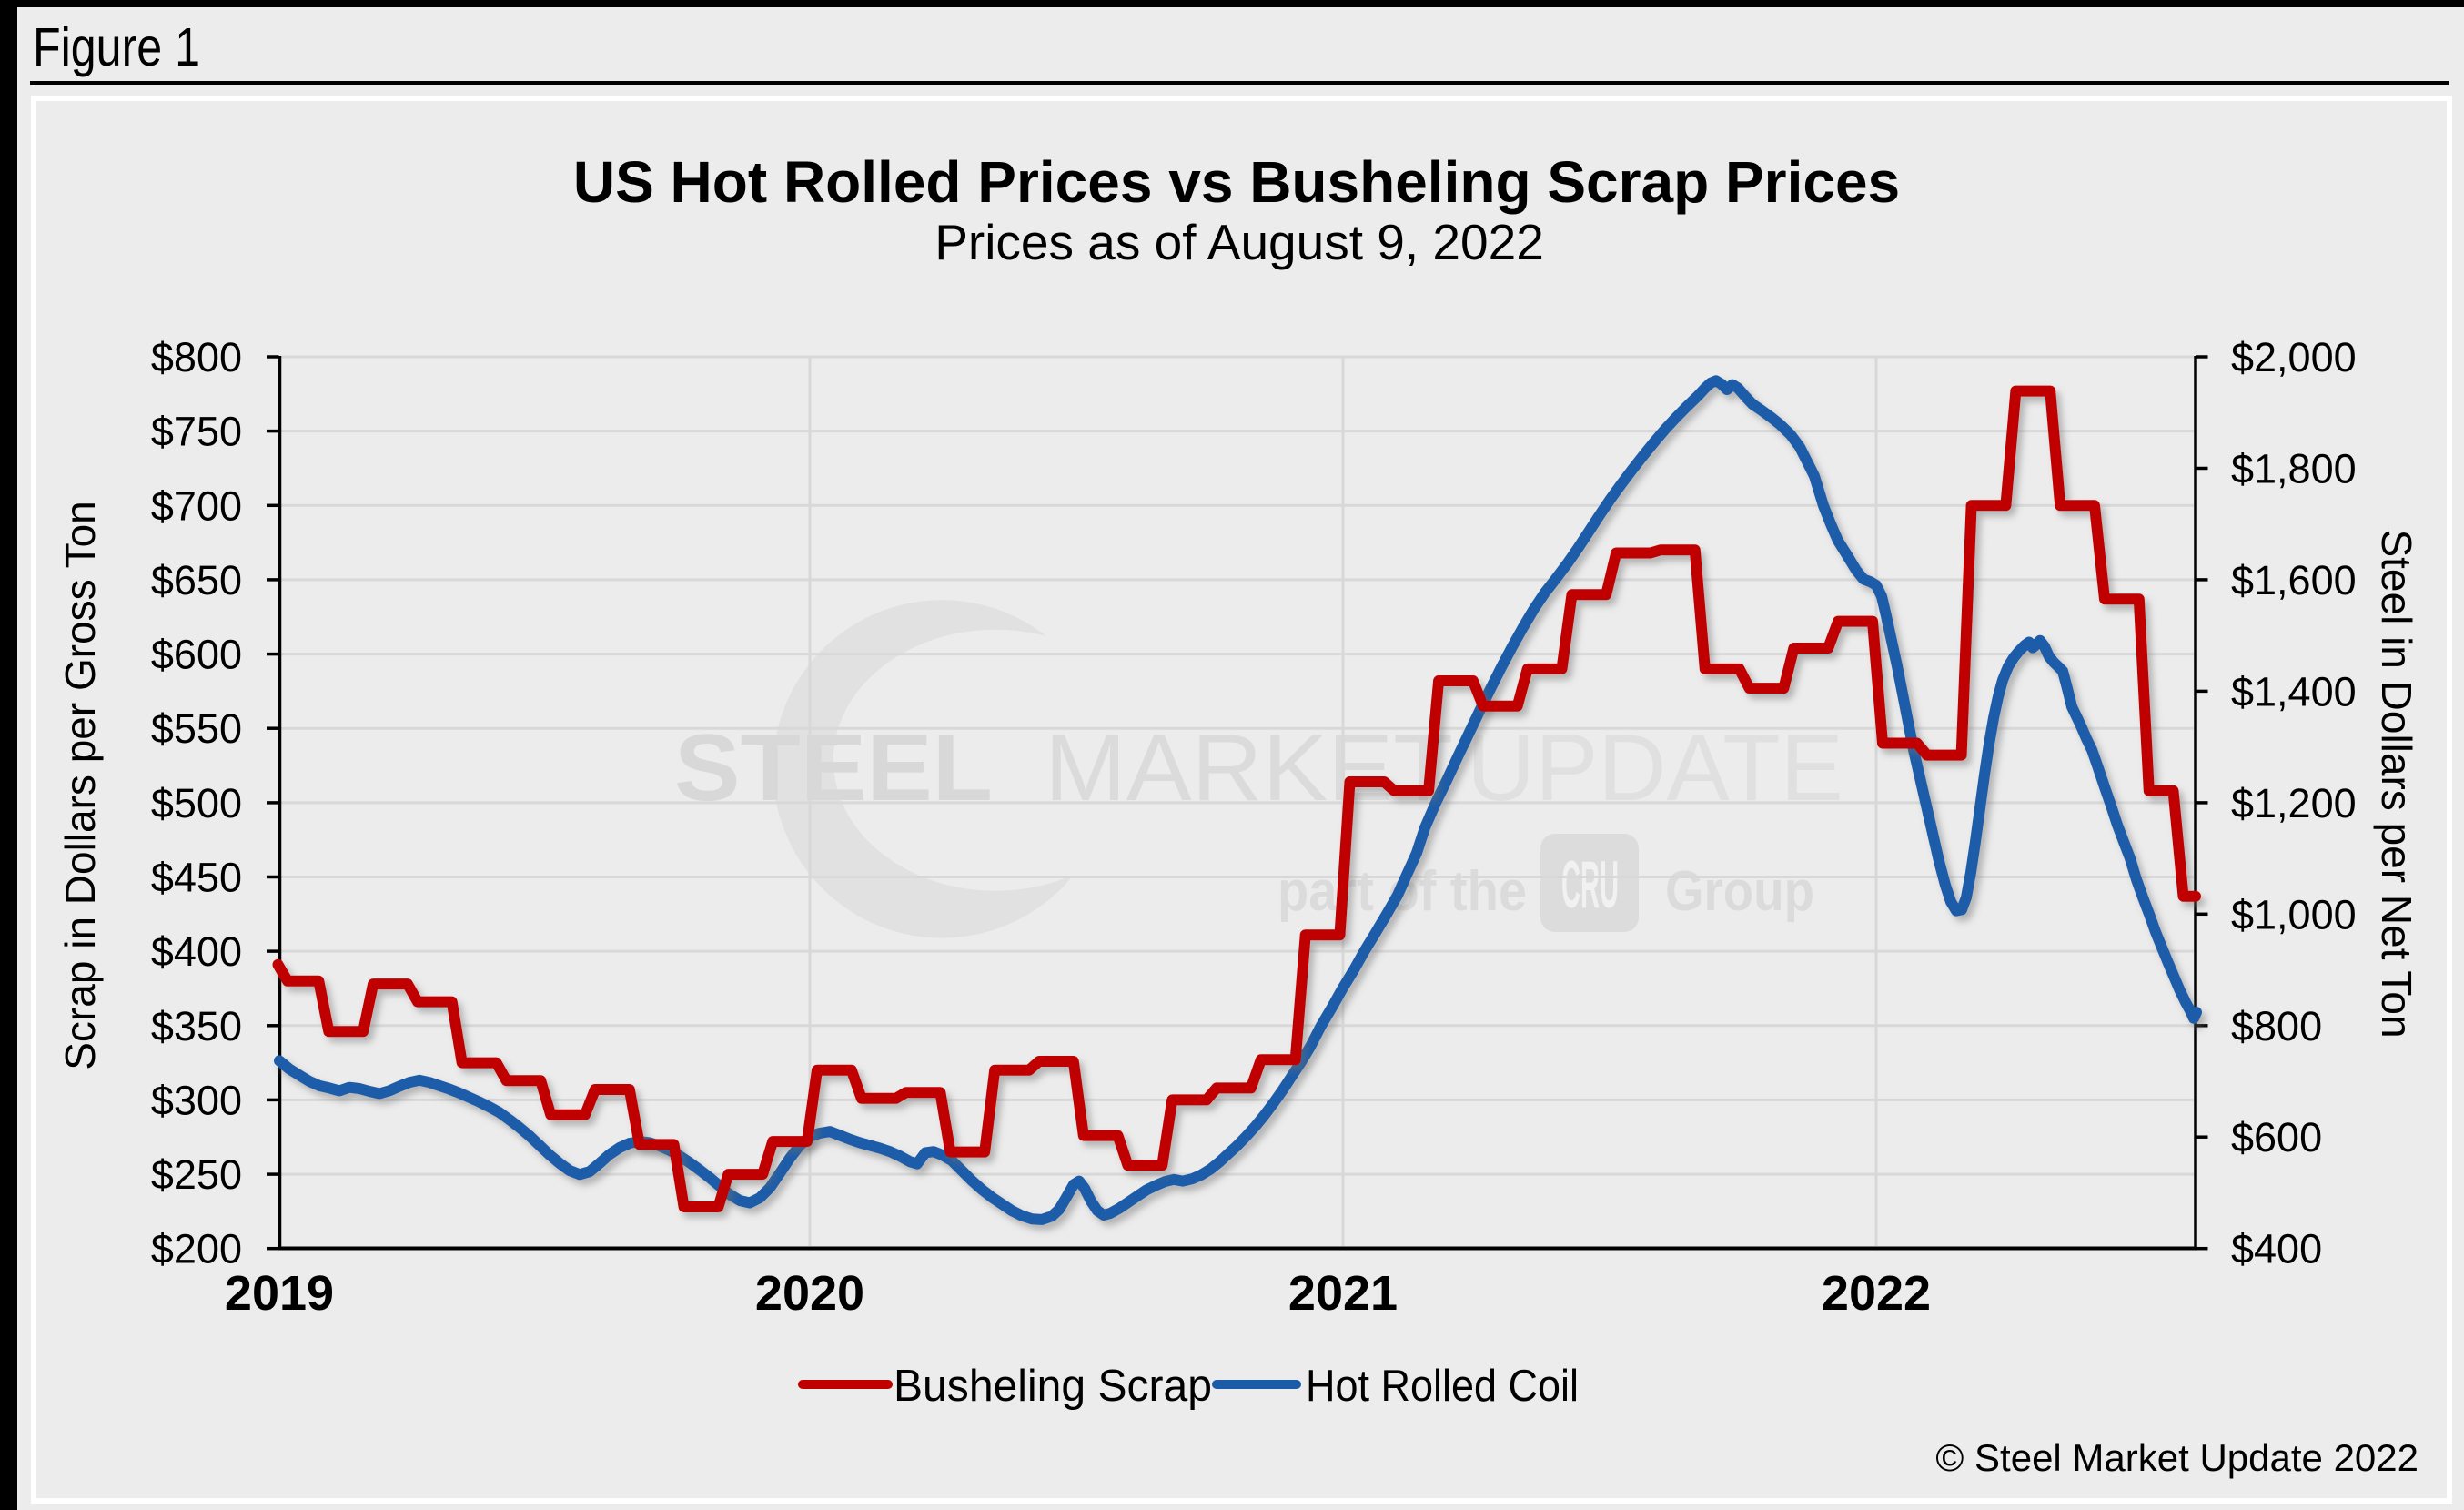 The width and height of the screenshot is (2464, 1510). What do you see at coordinates (196, 1249) in the screenshot?
I see `svg-text: $200` at bounding box center [196, 1249].